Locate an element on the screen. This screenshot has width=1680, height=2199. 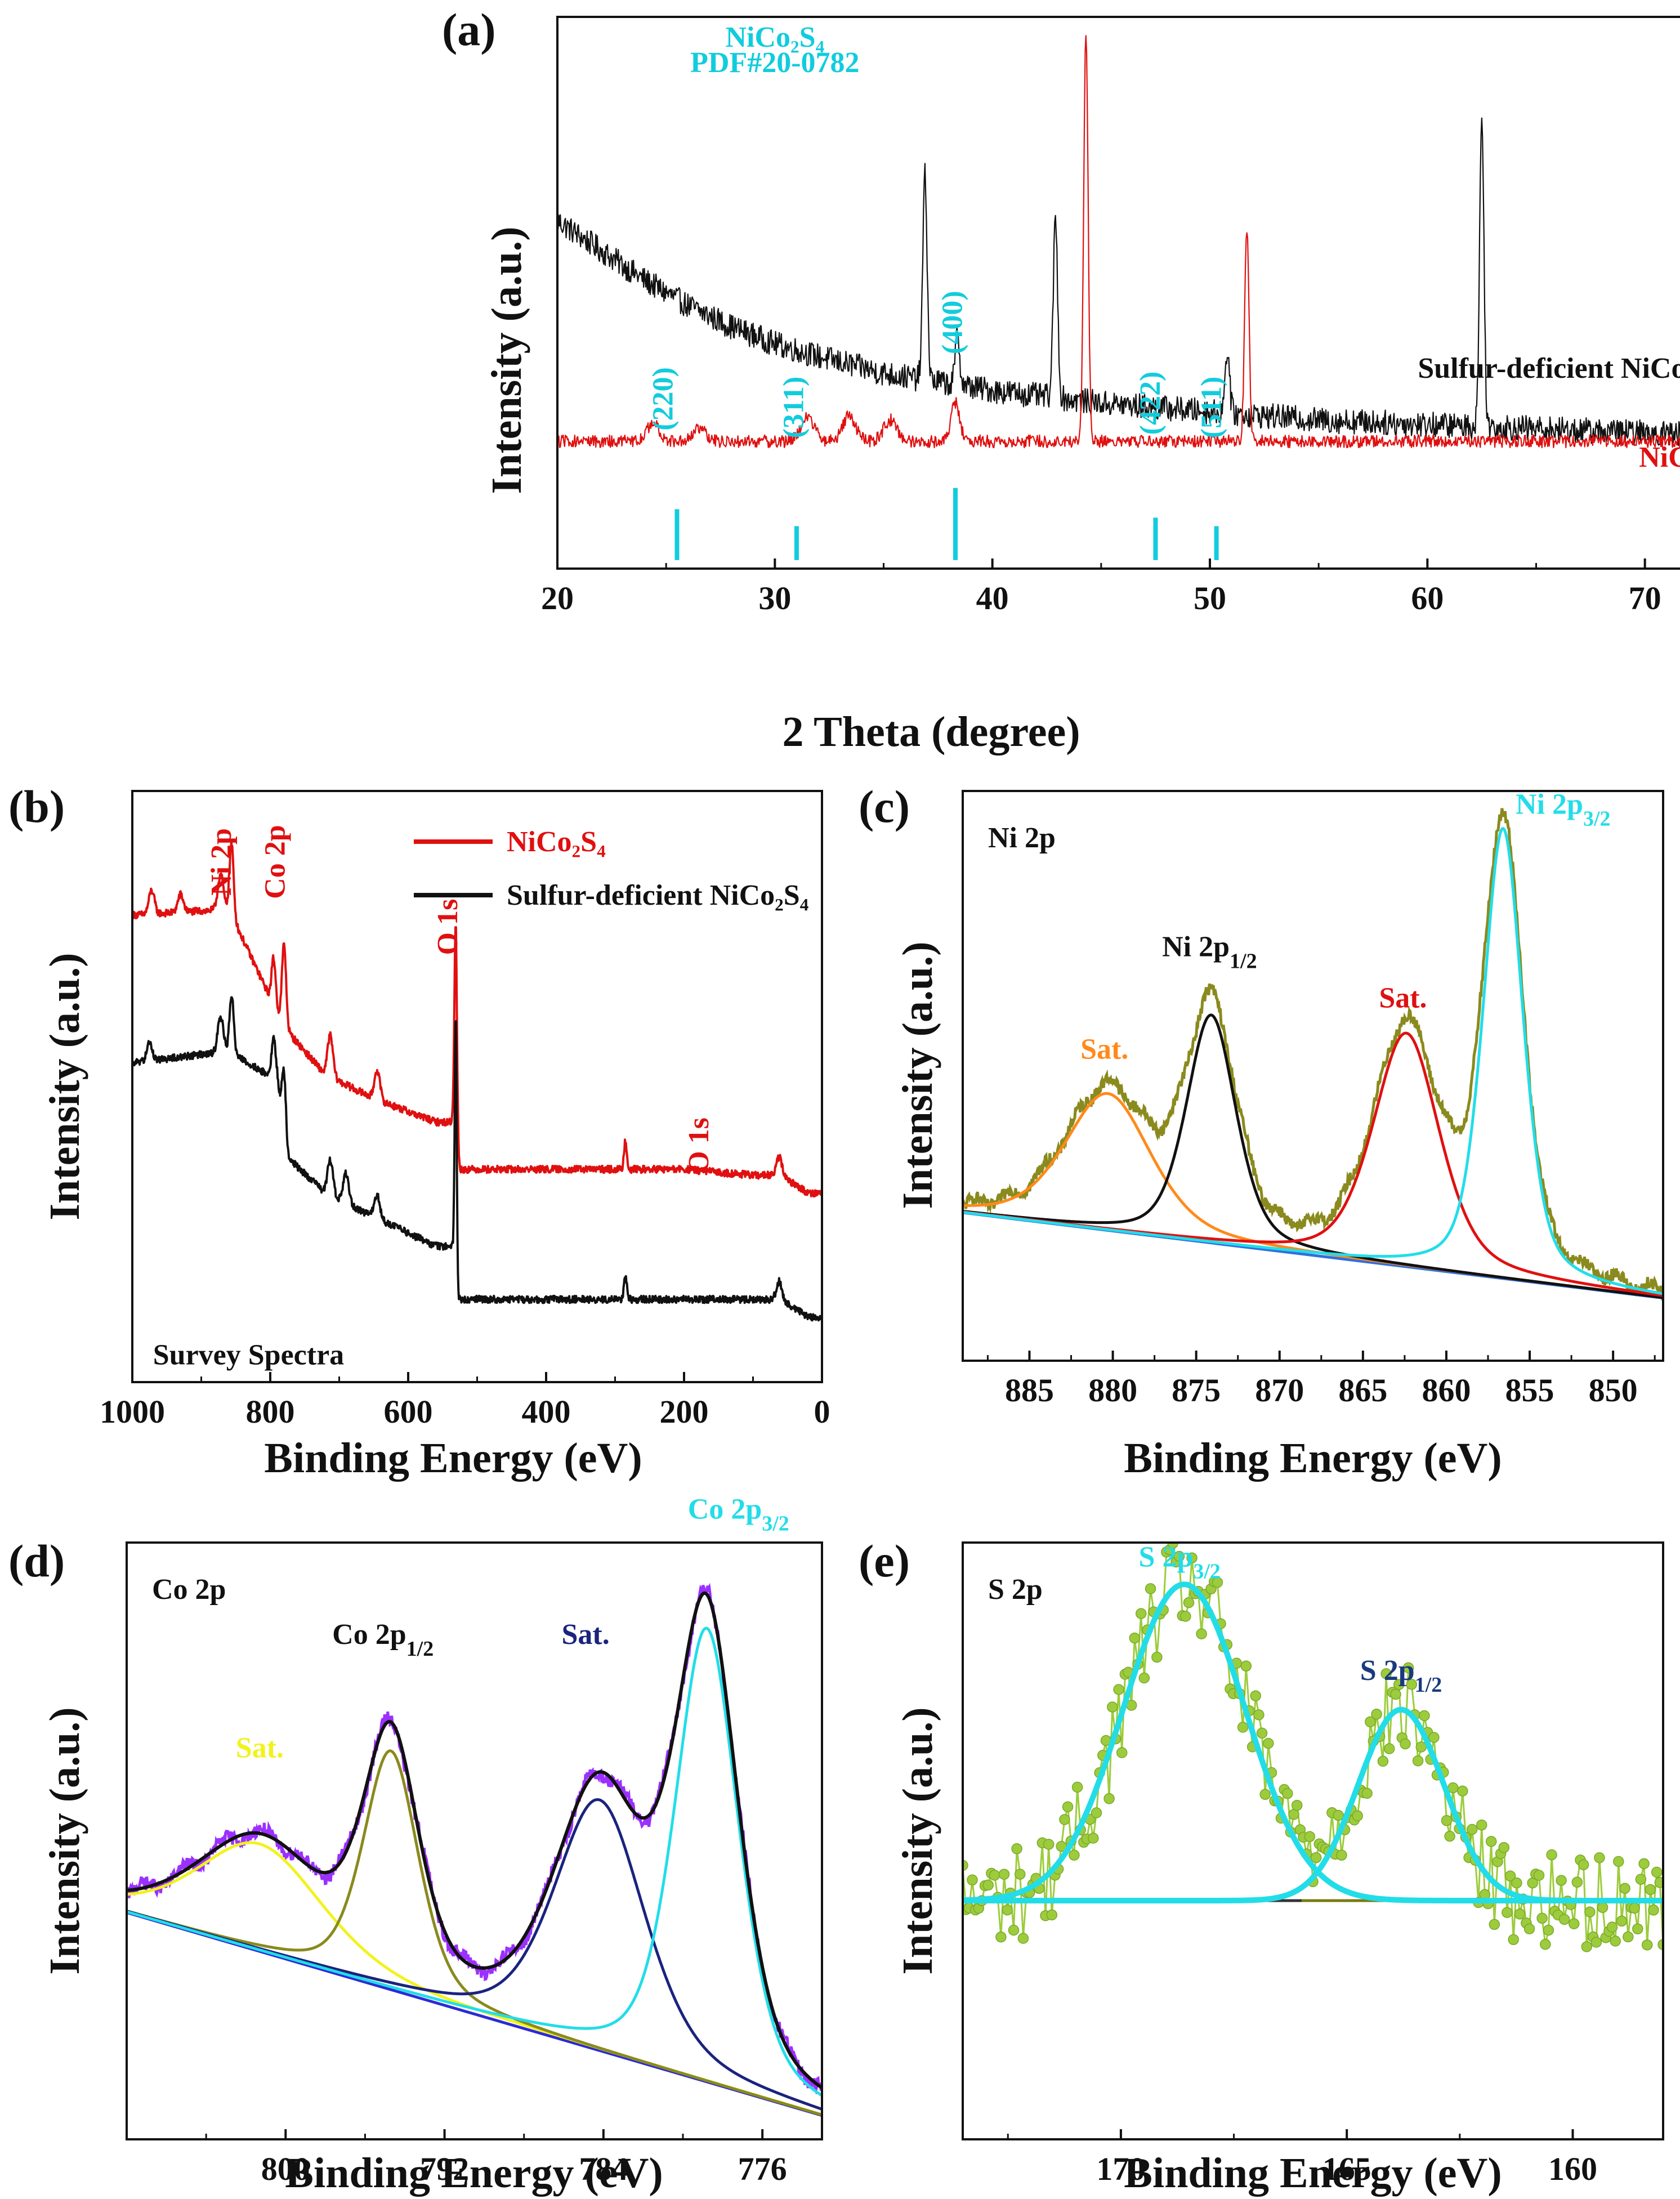
x-axis-title-d: Binding Energy (eV) is located at coordinates (474, 2173).